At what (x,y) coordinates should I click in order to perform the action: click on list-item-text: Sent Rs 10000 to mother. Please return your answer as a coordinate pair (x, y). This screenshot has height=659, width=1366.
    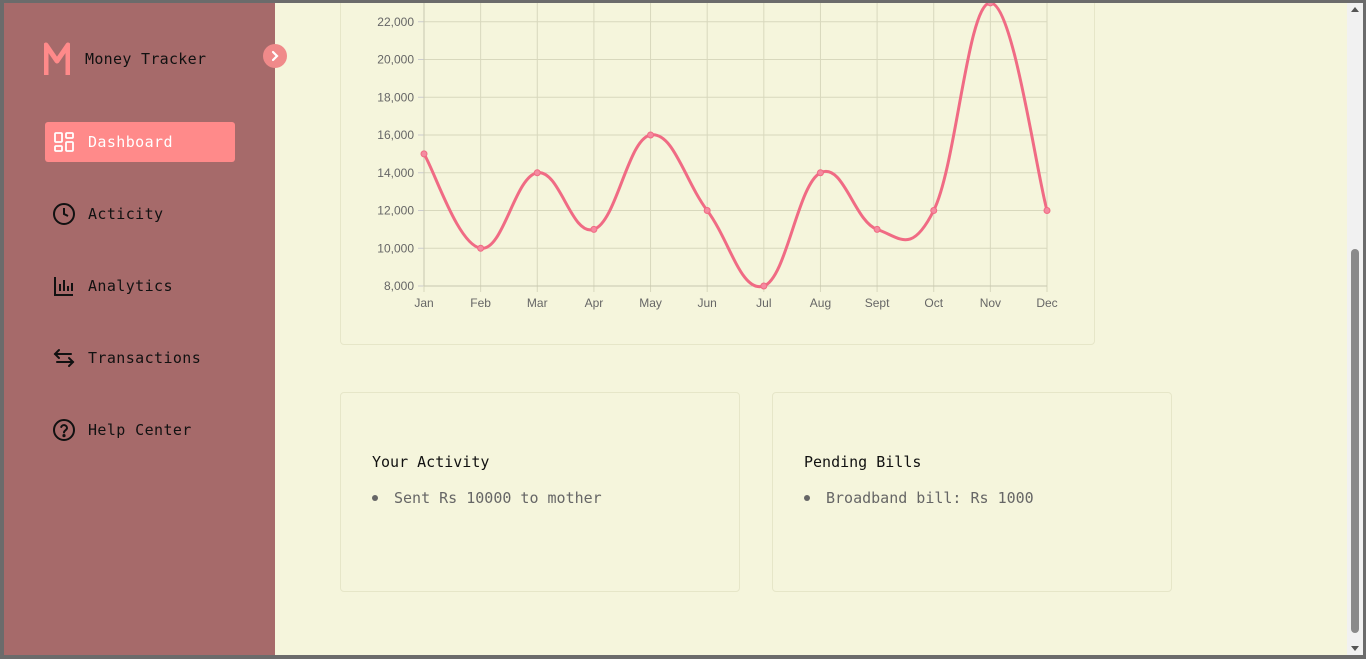
    Looking at the image, I should click on (498, 498).